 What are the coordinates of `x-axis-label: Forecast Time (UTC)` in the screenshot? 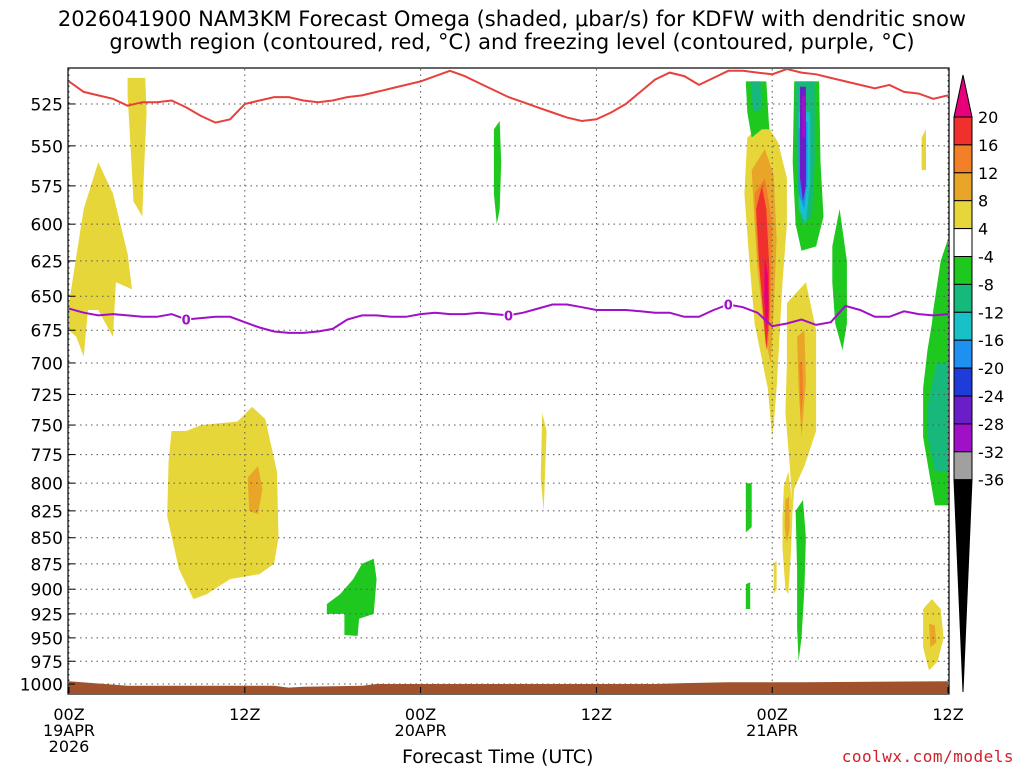 It's located at (498, 757).